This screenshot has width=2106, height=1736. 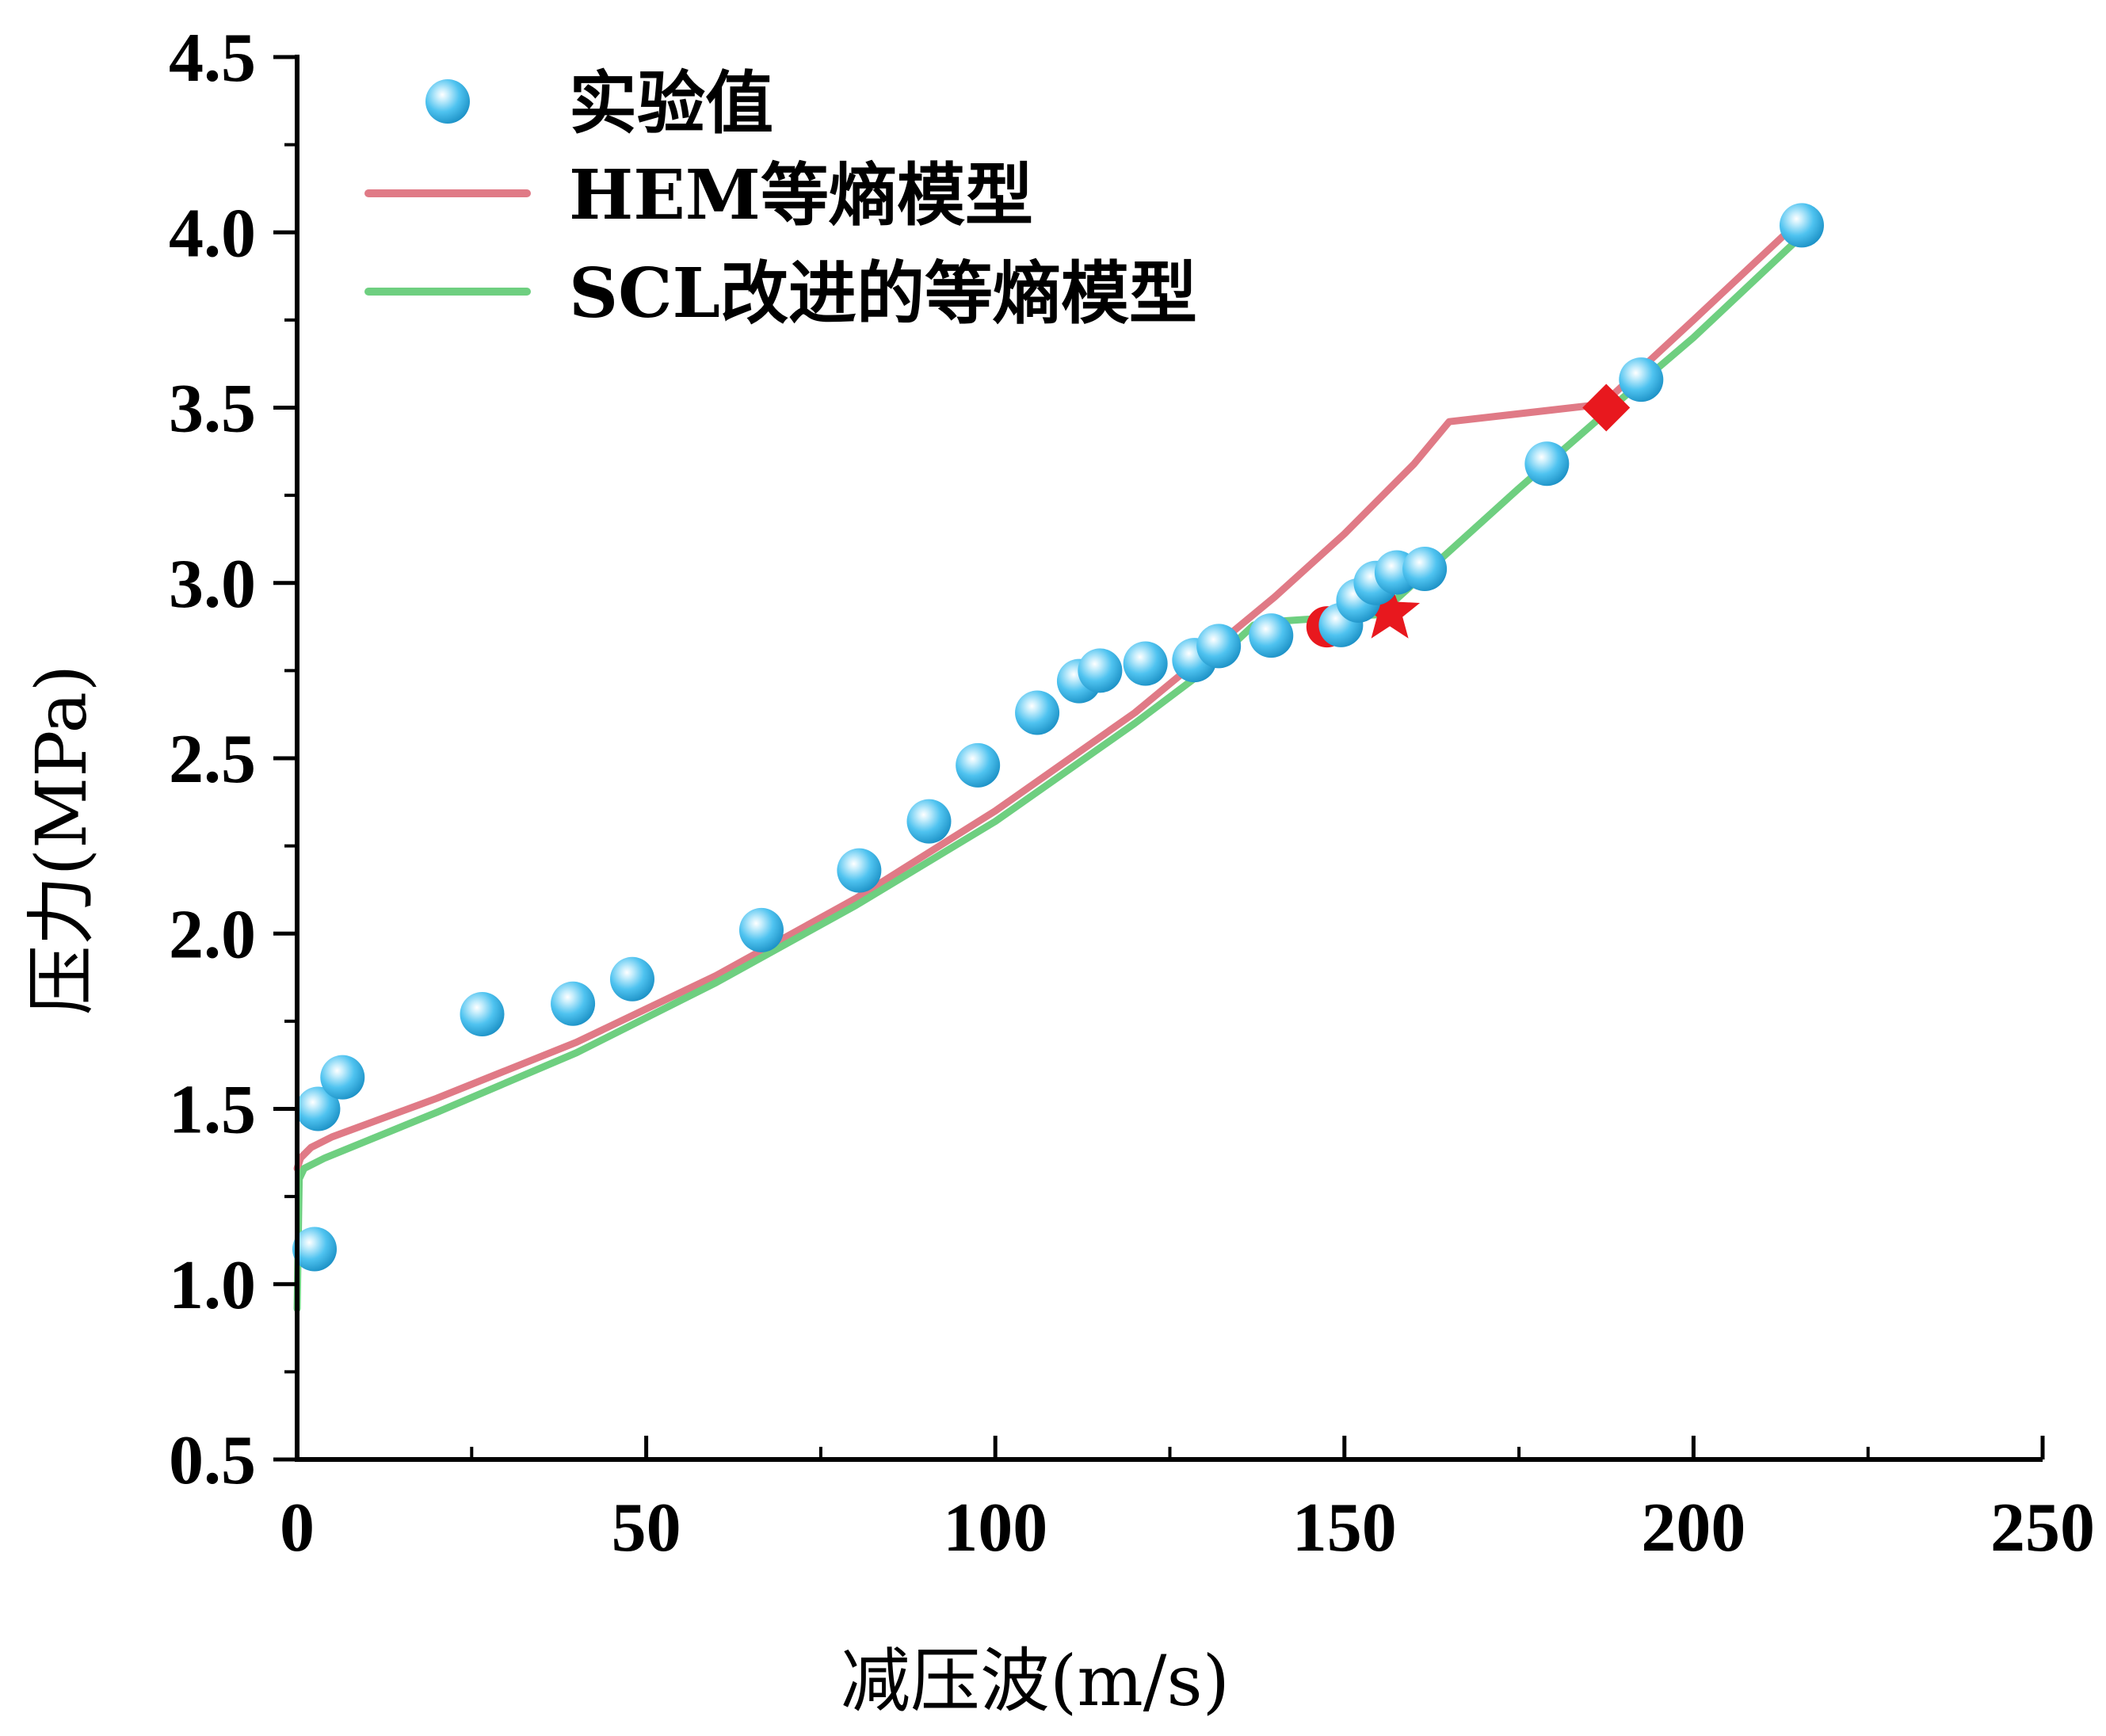 What do you see at coordinates (671, 103) in the screenshot?
I see `legend-label-experimental: 实验值` at bounding box center [671, 103].